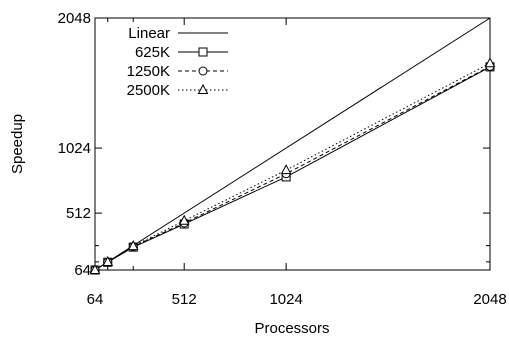 Image resolution: width=509 pixels, height=337 pixels. Describe the element at coordinates (291, 328) in the screenshot. I see `x-axis-label: Processors` at that location.